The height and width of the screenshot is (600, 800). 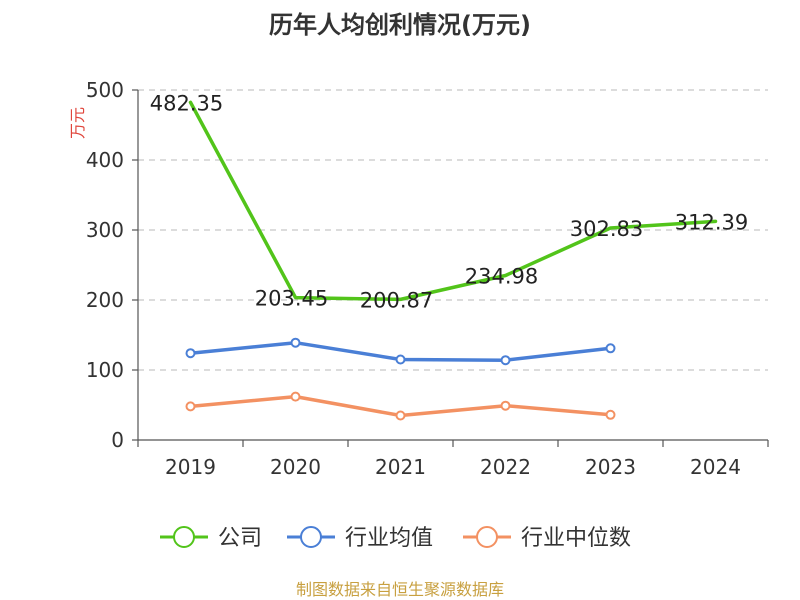 I want to click on x-tick-label: 2019, so click(x=190, y=467).